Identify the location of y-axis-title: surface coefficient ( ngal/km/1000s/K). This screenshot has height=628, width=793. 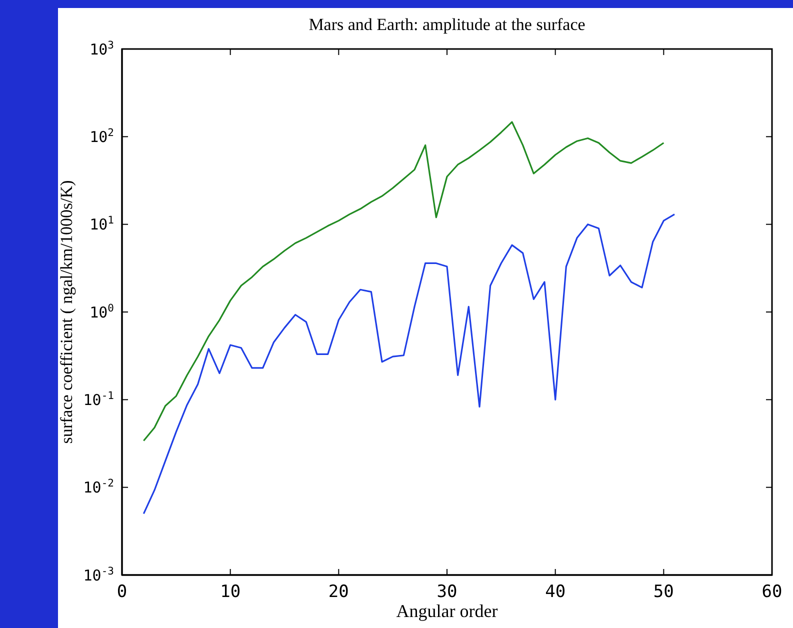
(66, 312).